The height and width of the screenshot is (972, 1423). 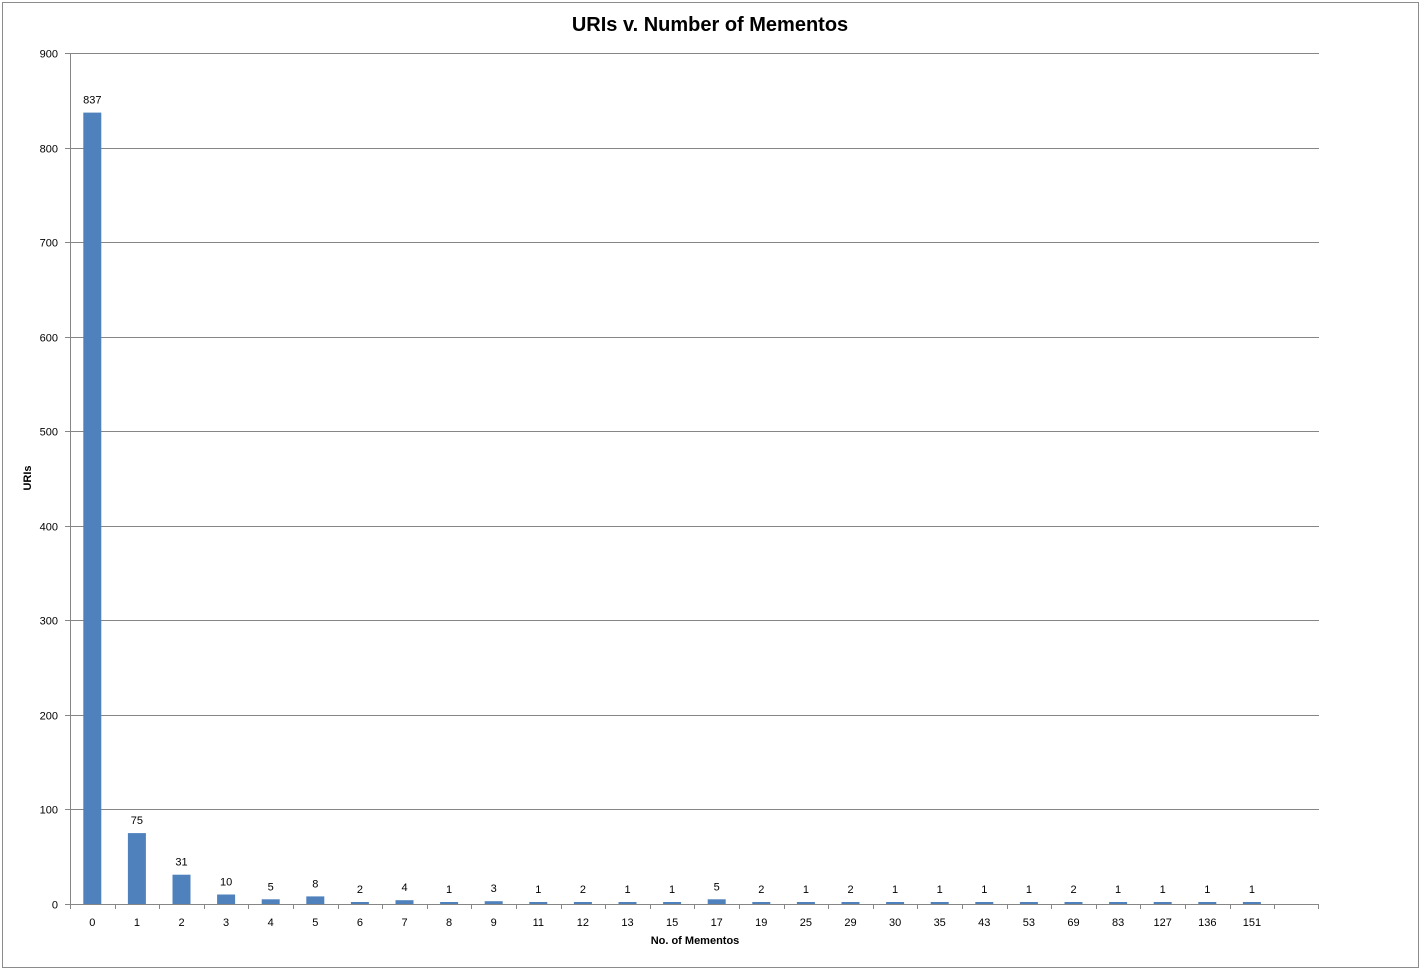 What do you see at coordinates (137, 821) in the screenshot?
I see `data-label: 75` at bounding box center [137, 821].